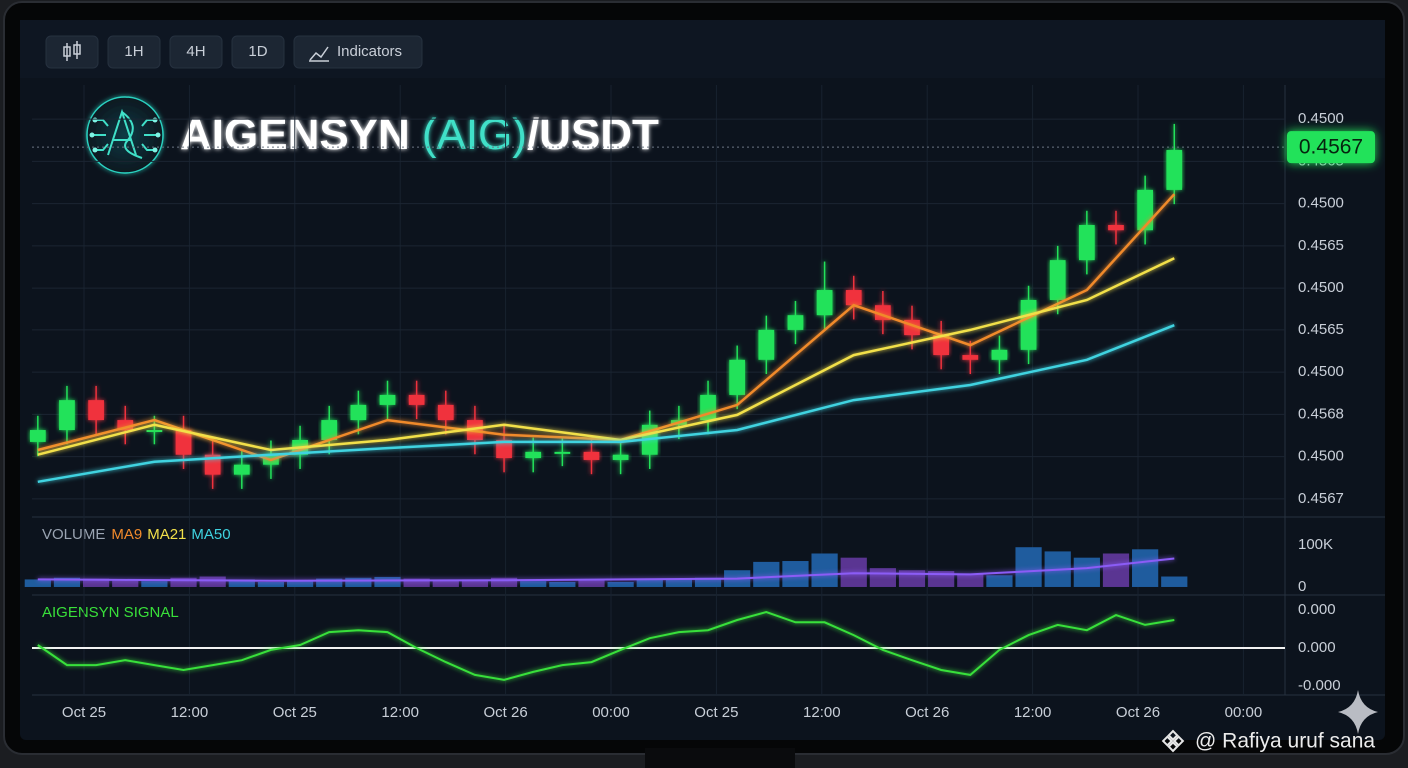  I want to click on legend-entry: MA9, so click(126, 534).